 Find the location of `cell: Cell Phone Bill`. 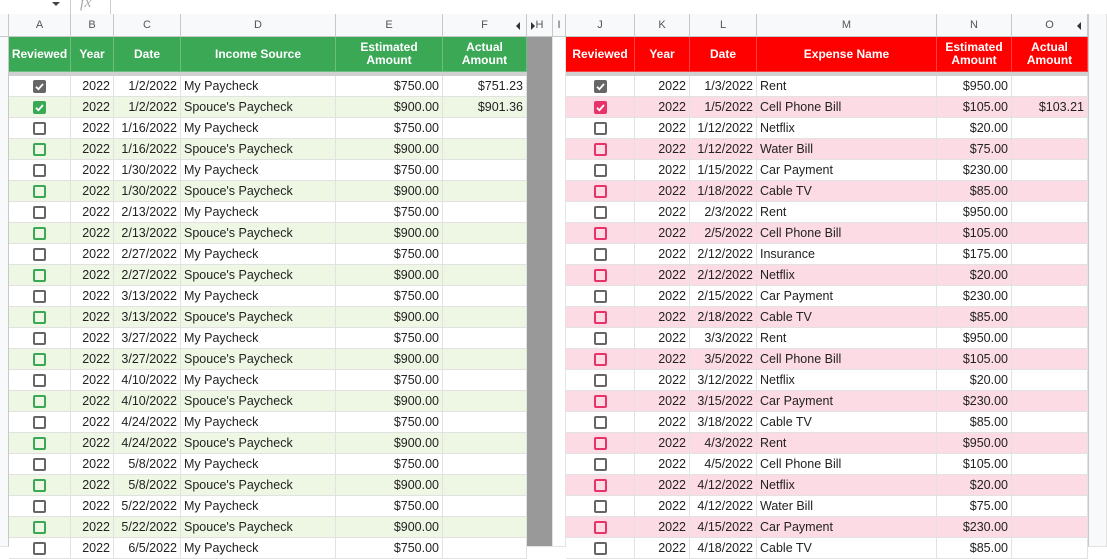

cell: Cell Phone Bill is located at coordinates (847, 464).